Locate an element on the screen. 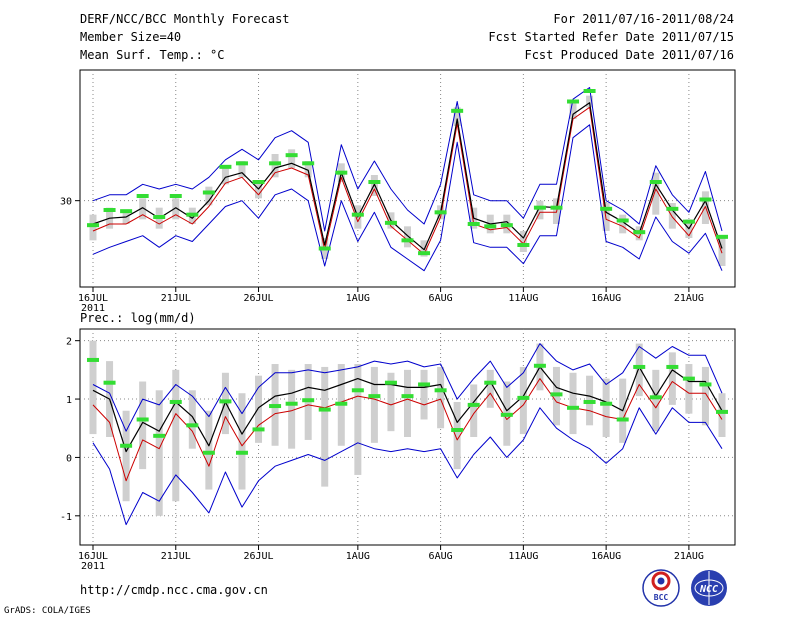 The width and height of the screenshot is (800, 618). footer-url: http://cmdp.ncc.cma.gov.cn is located at coordinates (174, 590).